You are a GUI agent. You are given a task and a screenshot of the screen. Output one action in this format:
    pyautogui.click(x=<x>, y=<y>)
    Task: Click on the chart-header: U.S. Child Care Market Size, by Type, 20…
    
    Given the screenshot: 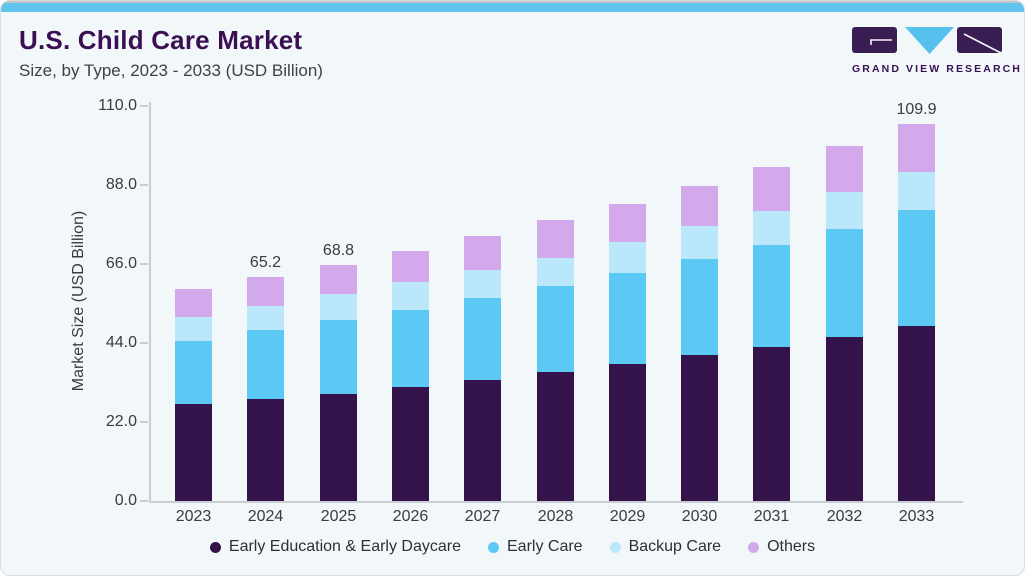 What is the action you would take?
    pyautogui.click(x=171, y=53)
    